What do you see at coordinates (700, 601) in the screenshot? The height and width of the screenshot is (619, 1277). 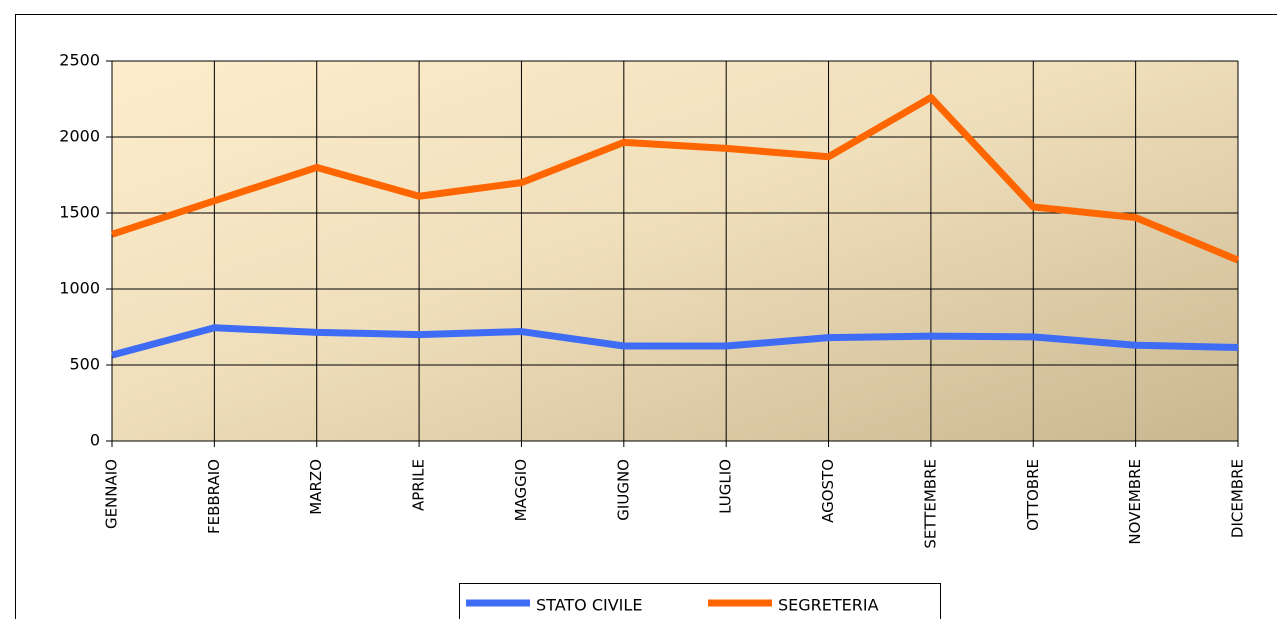 I see `legend` at bounding box center [700, 601].